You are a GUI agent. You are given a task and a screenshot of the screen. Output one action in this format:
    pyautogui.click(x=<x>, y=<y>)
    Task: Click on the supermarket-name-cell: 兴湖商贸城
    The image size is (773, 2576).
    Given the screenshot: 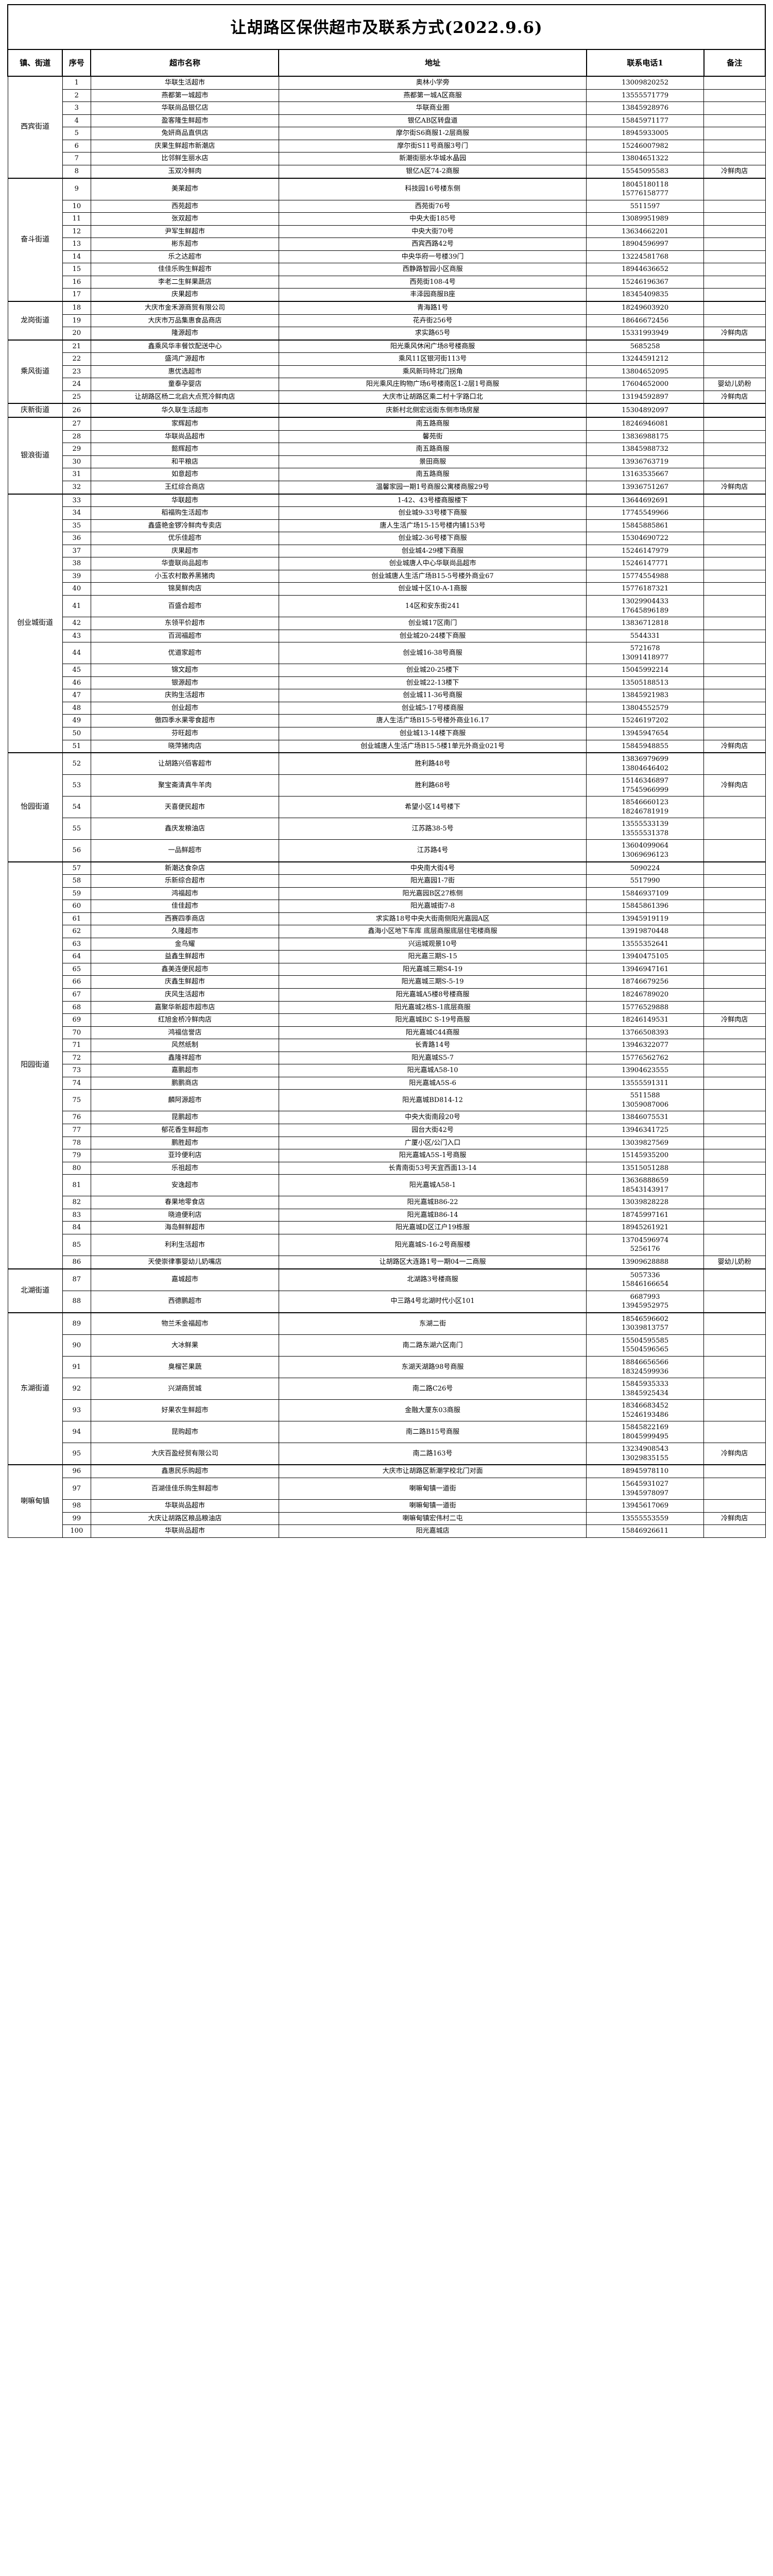 What is the action you would take?
    pyautogui.click(x=184, y=1389)
    